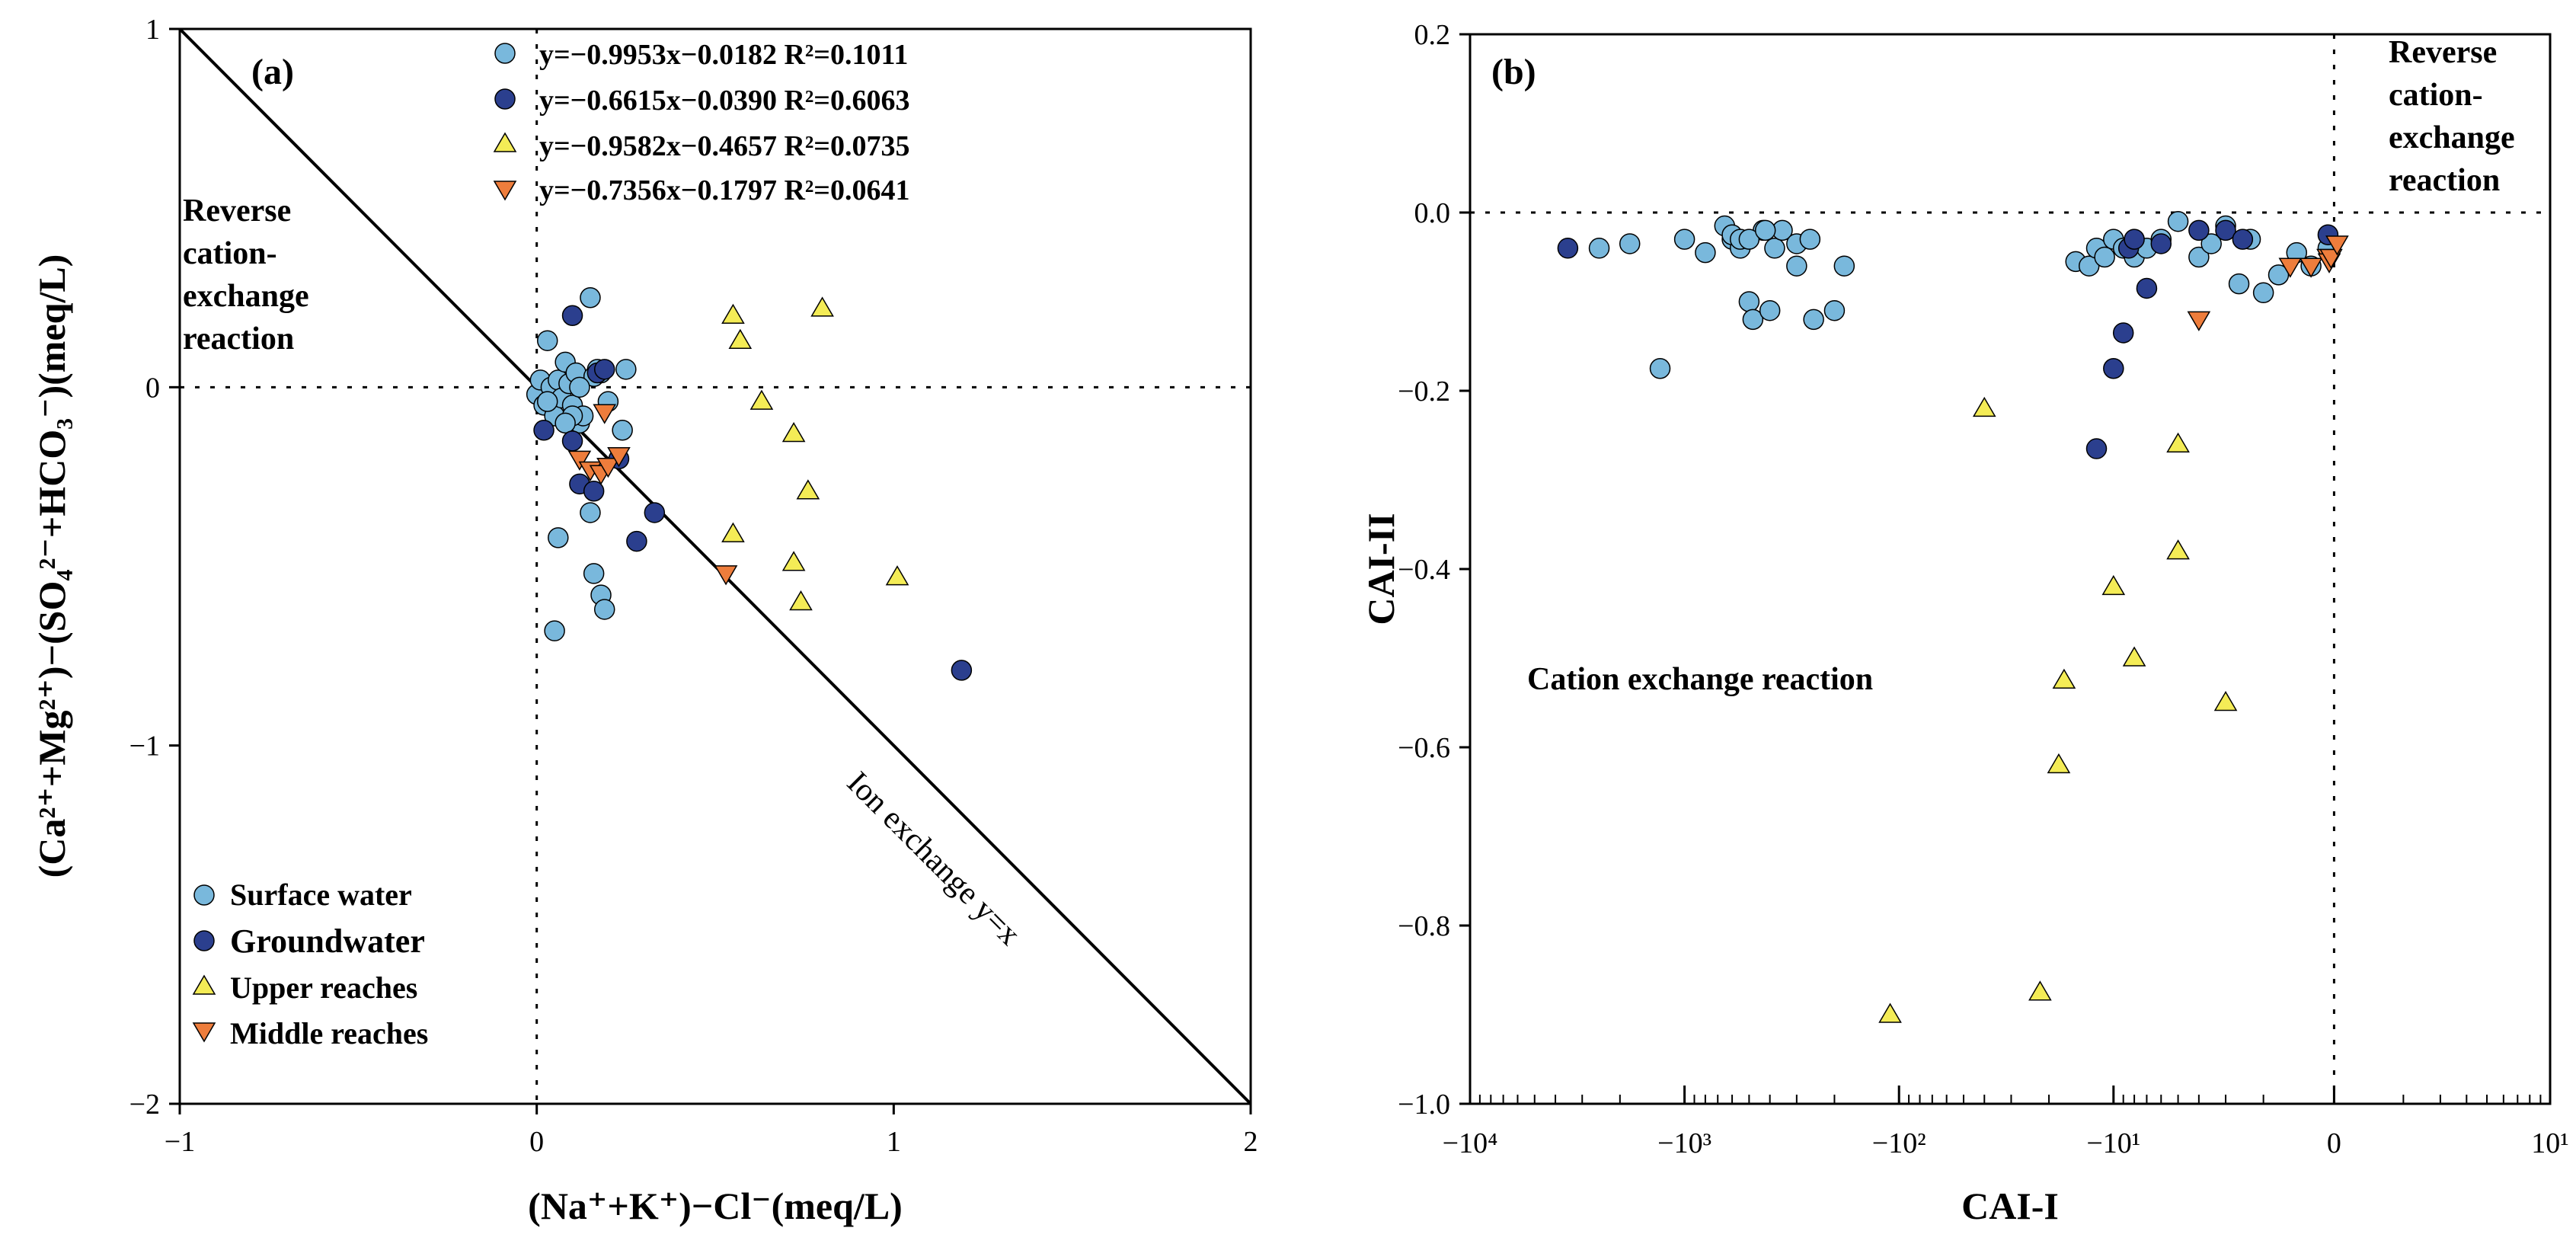 The image size is (2576, 1247). I want to click on panel-b-y-axis-label: CAI-II, so click(1381, 569).